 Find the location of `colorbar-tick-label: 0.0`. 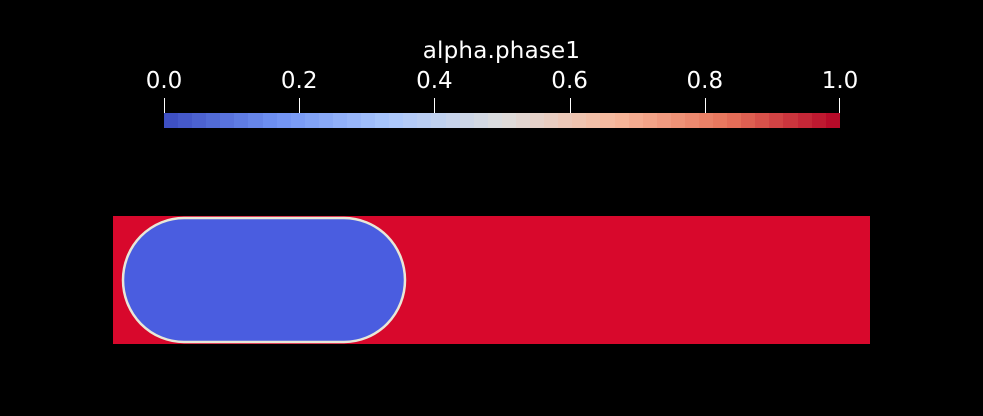

colorbar-tick-label: 0.0 is located at coordinates (164, 81).